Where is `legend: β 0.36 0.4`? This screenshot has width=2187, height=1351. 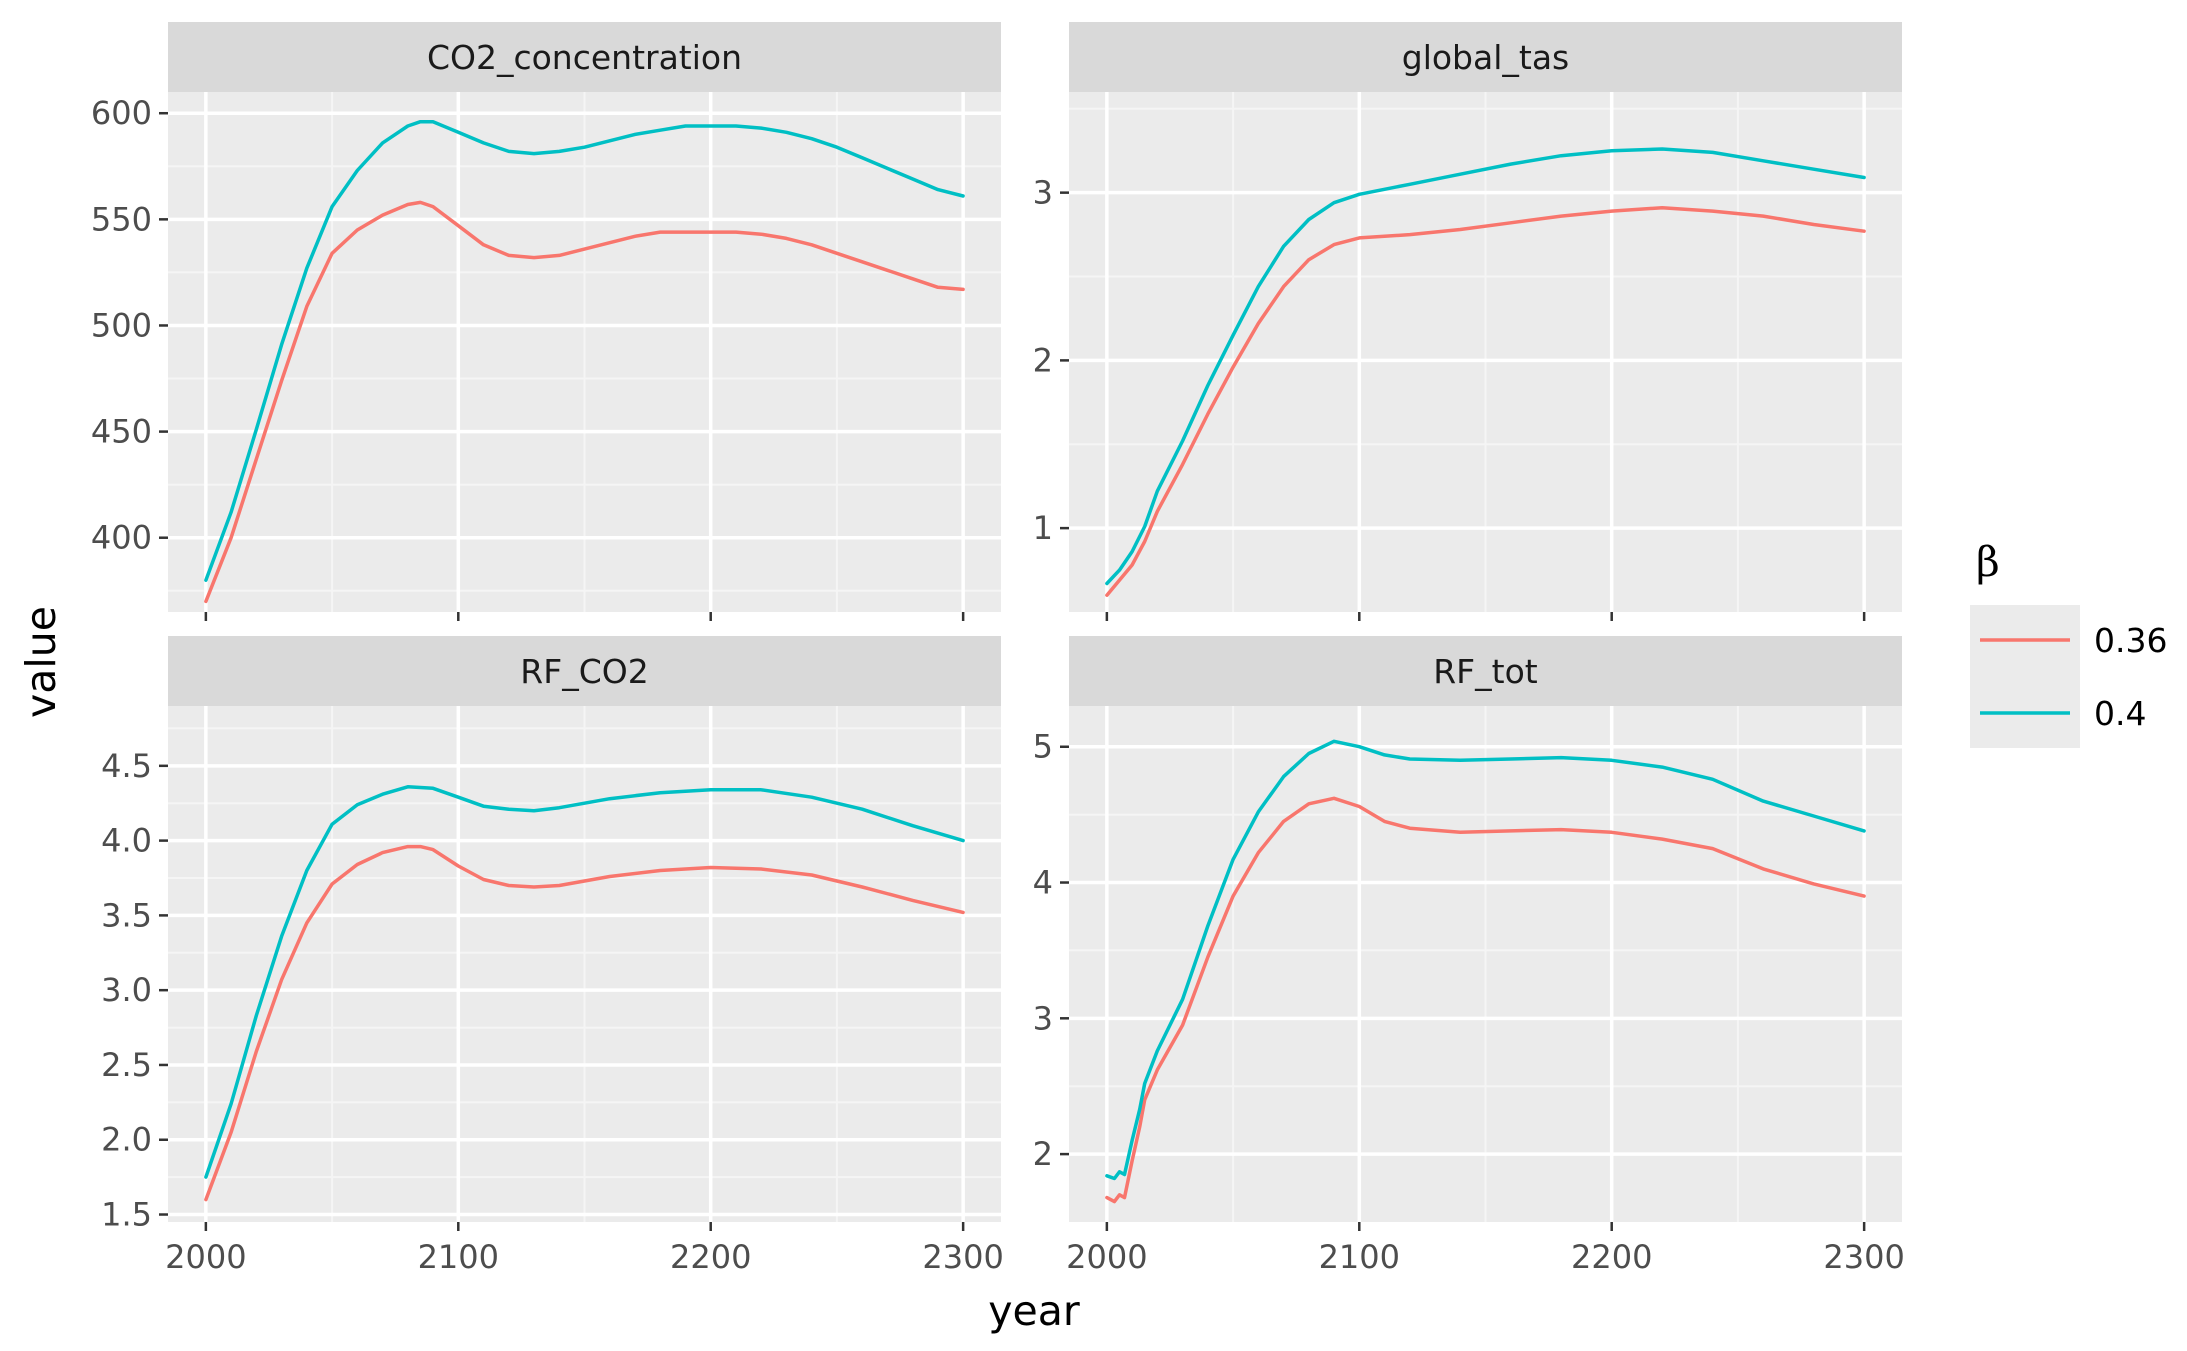
legend: β 0.36 0.4 is located at coordinates (2068, 643).